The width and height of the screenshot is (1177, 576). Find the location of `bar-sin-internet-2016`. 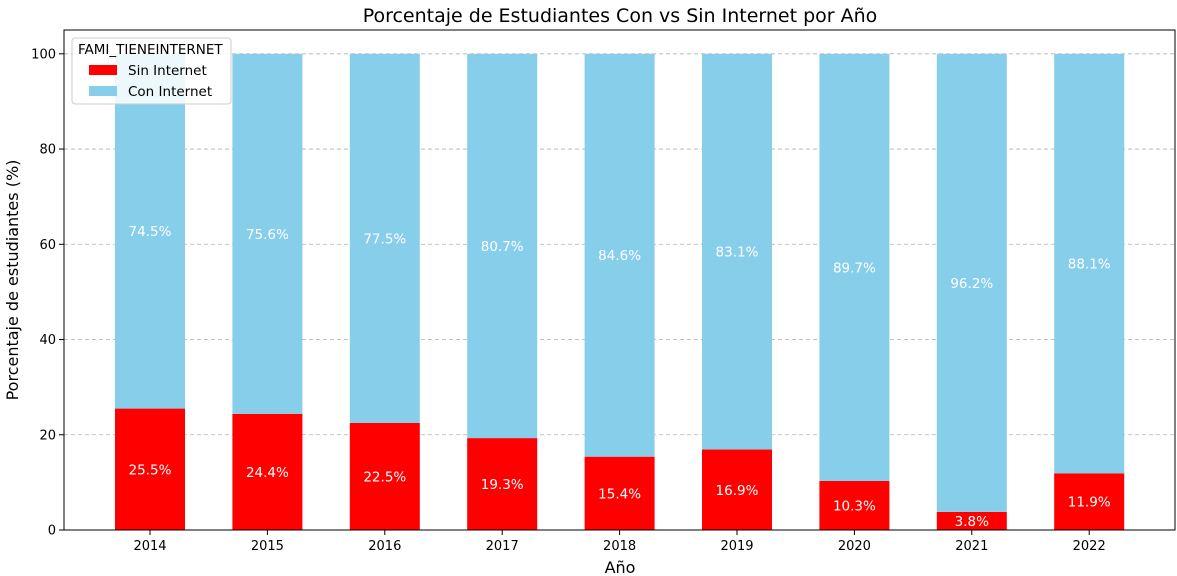

bar-sin-internet-2016 is located at coordinates (384, 476).